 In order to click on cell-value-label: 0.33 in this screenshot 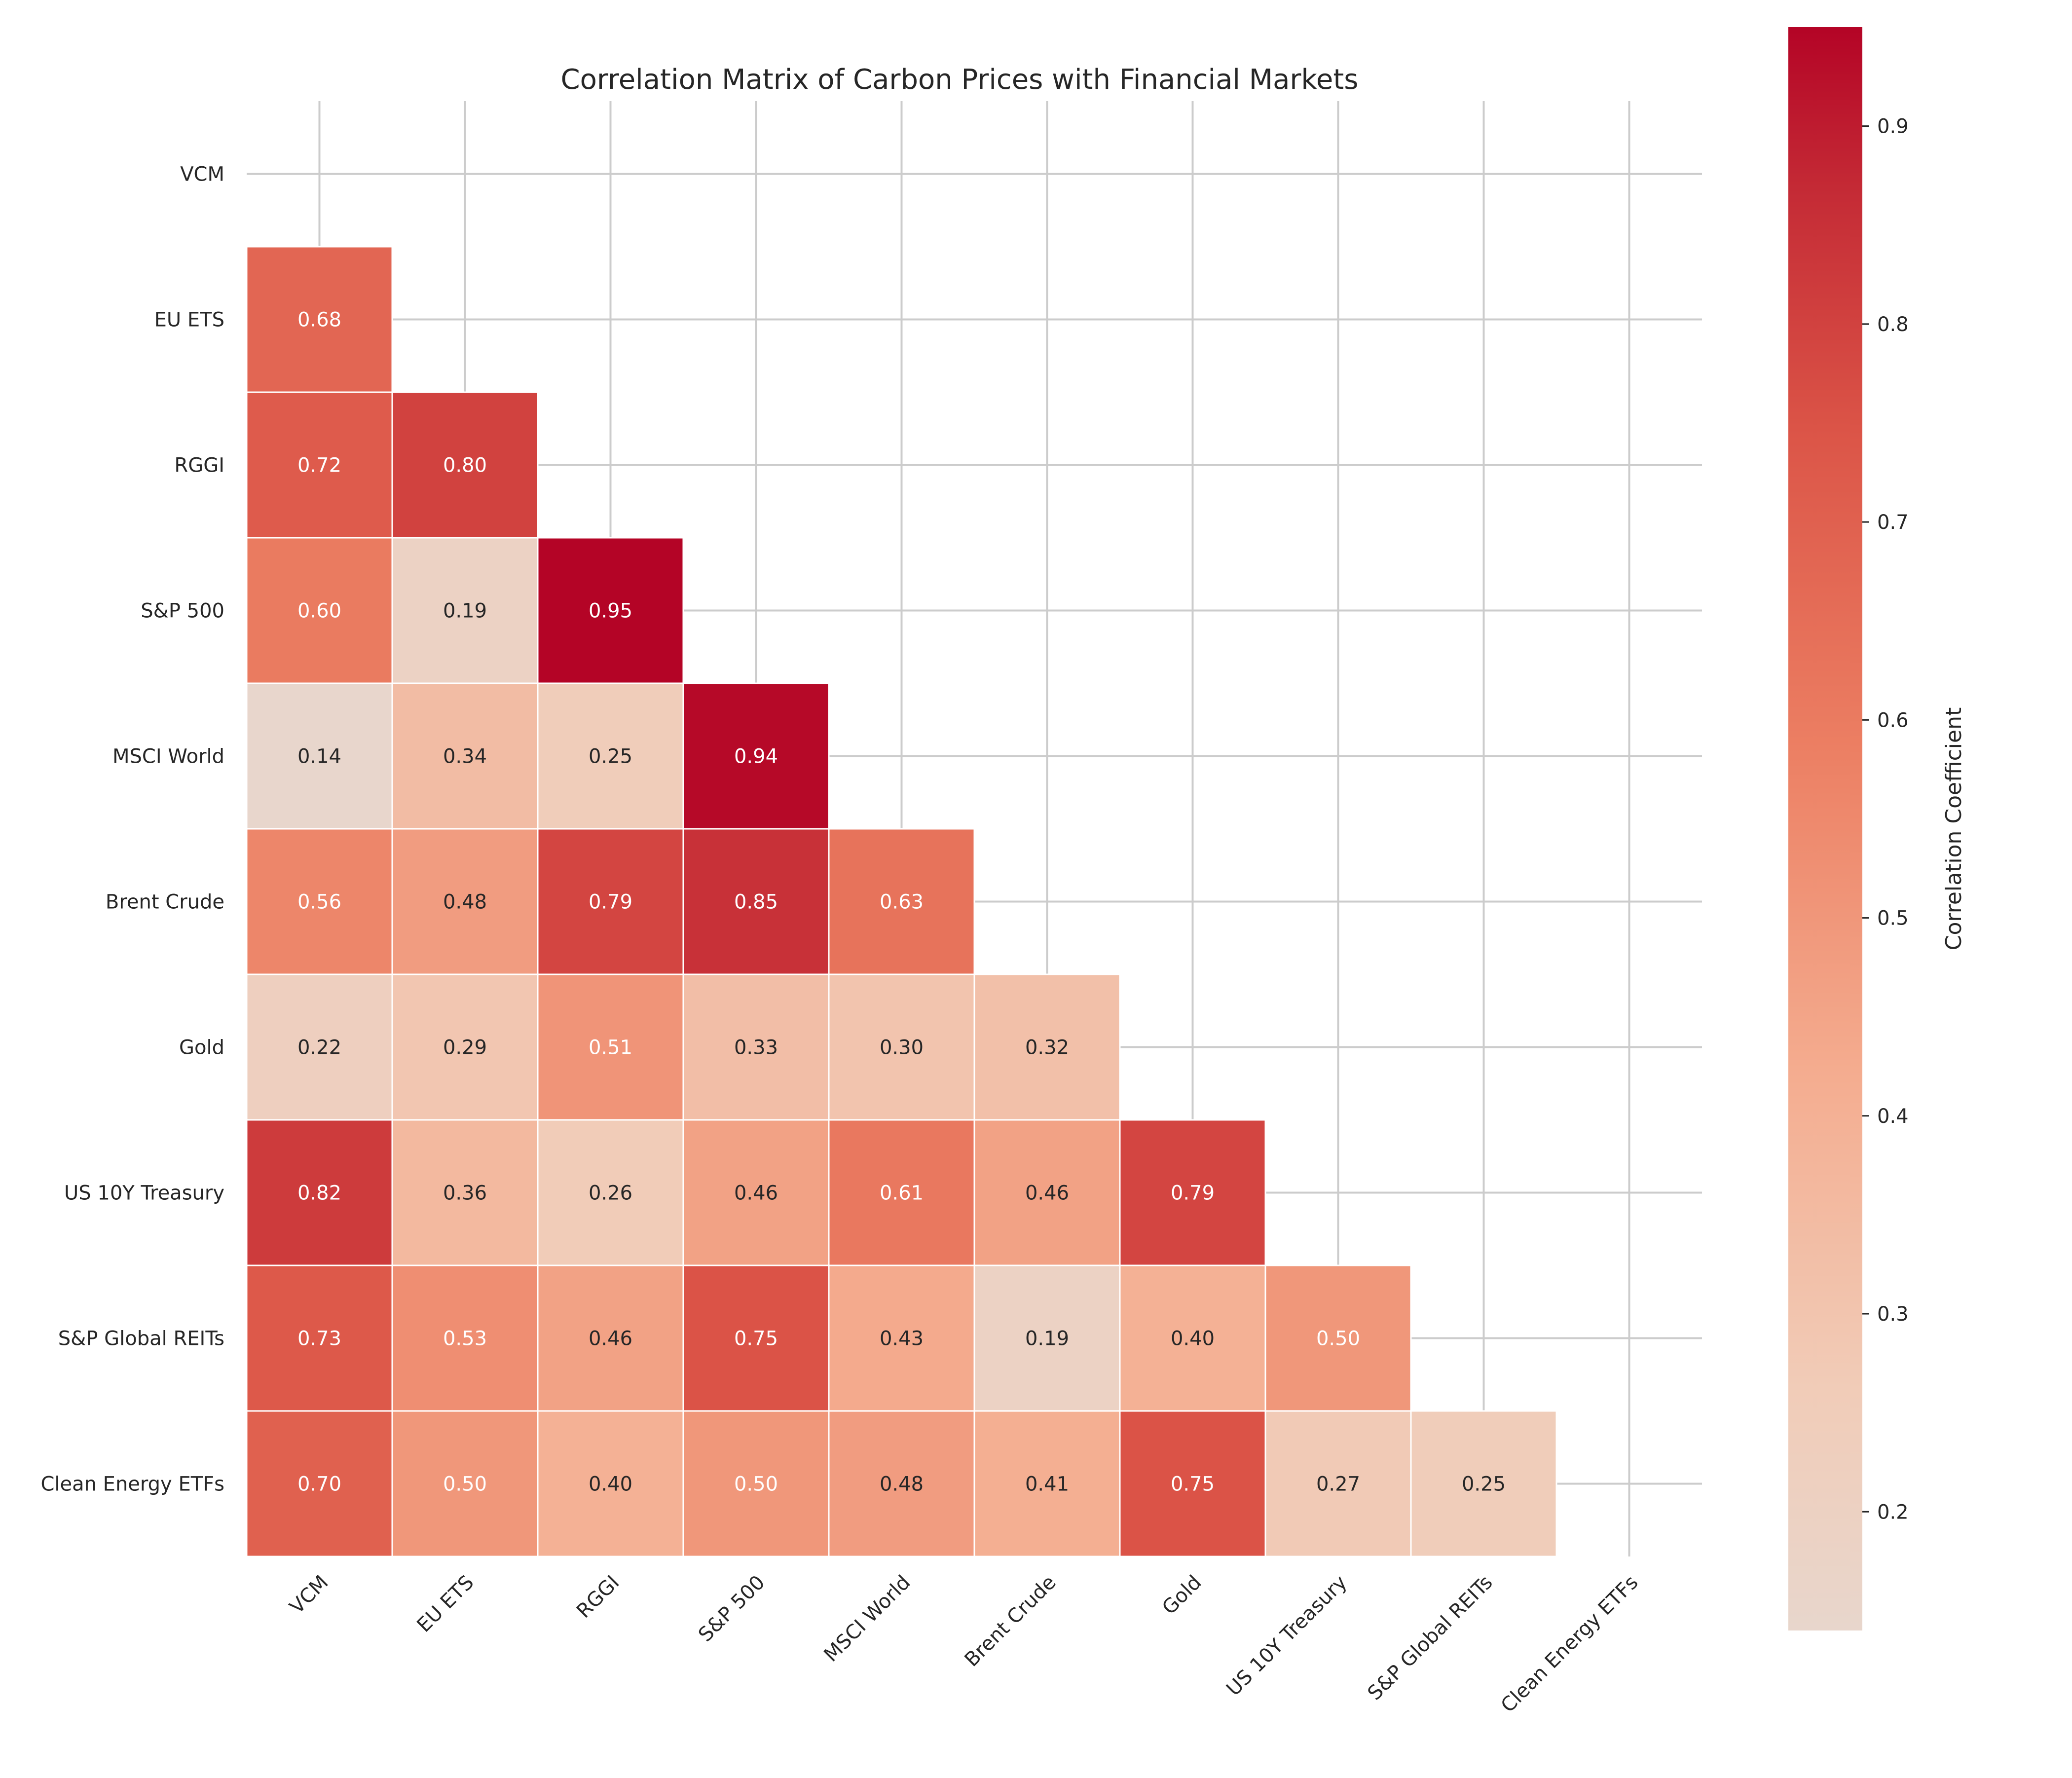, I will do `click(756, 1048)`.